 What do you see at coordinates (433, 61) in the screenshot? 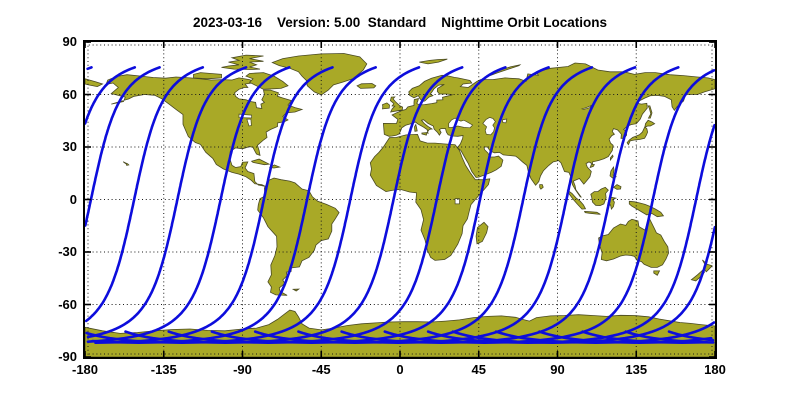
I see `landmass-svalbard` at bounding box center [433, 61].